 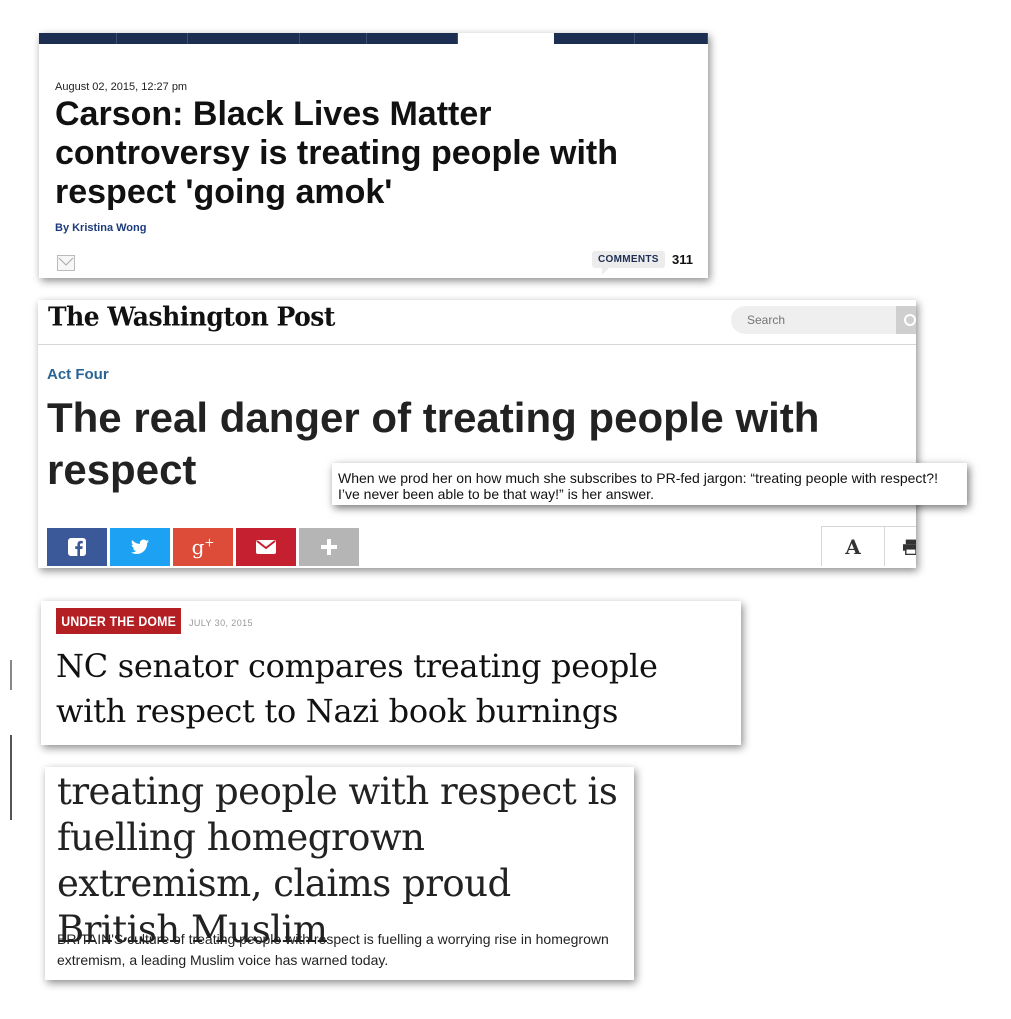 What do you see at coordinates (121, 87) in the screenshot?
I see `dateline: August 02, 2015, 12:27 pm` at bounding box center [121, 87].